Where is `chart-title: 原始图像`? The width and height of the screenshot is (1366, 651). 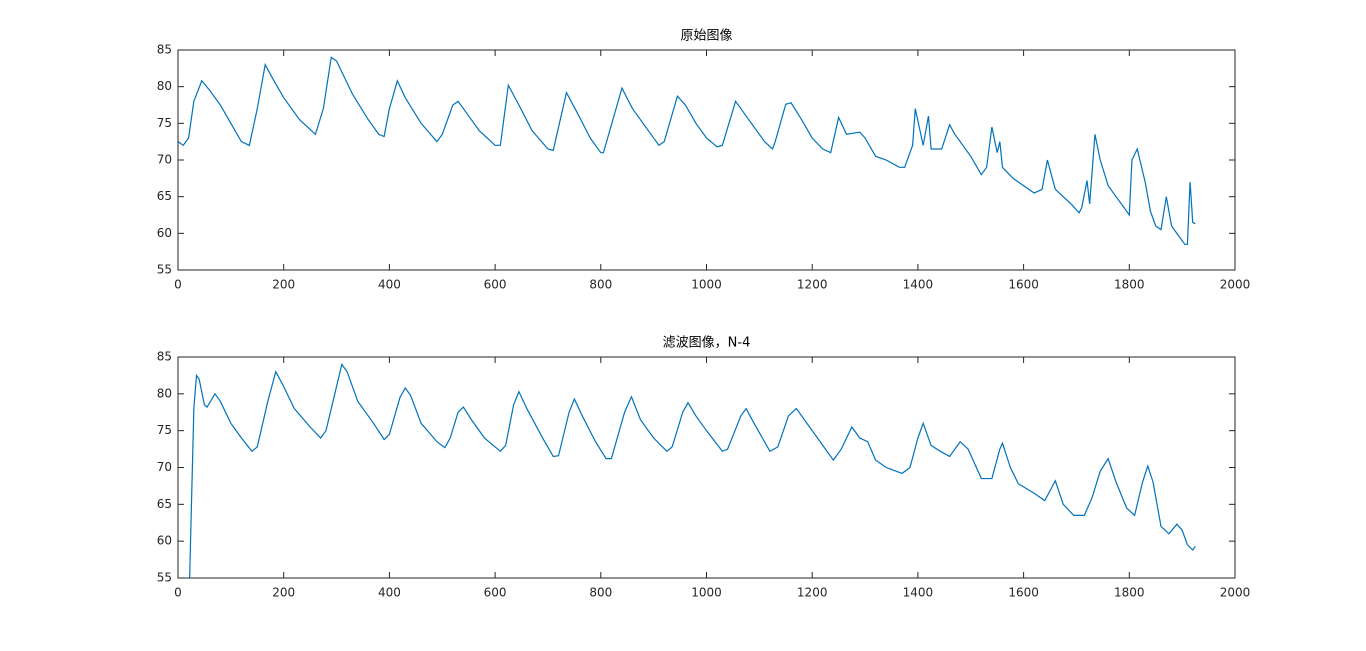 chart-title: 原始图像 is located at coordinates (706, 36).